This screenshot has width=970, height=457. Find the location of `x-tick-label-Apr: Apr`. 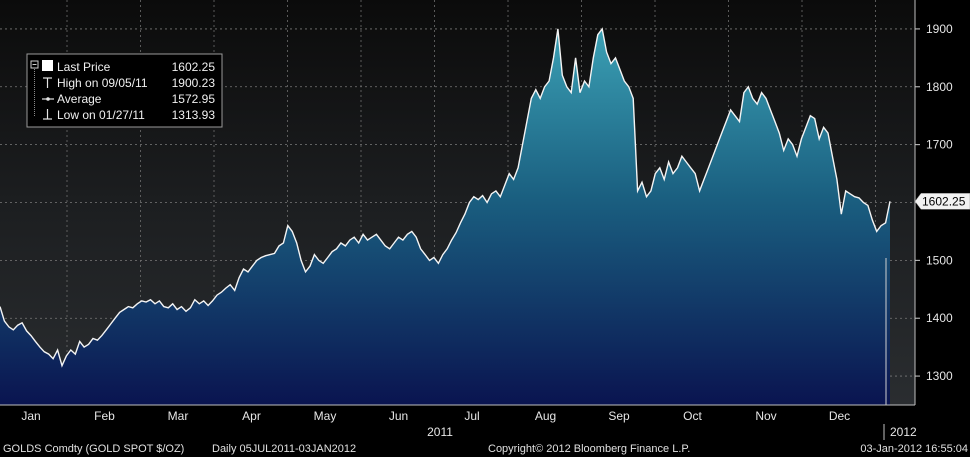

x-tick-label-Apr: Apr is located at coordinates (251, 416).